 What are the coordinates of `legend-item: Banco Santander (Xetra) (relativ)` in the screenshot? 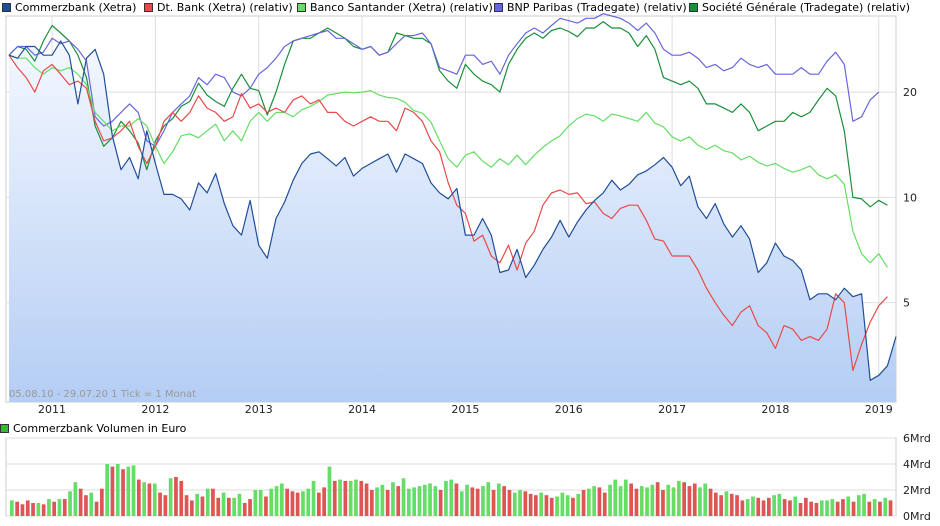 It's located at (395, 7).